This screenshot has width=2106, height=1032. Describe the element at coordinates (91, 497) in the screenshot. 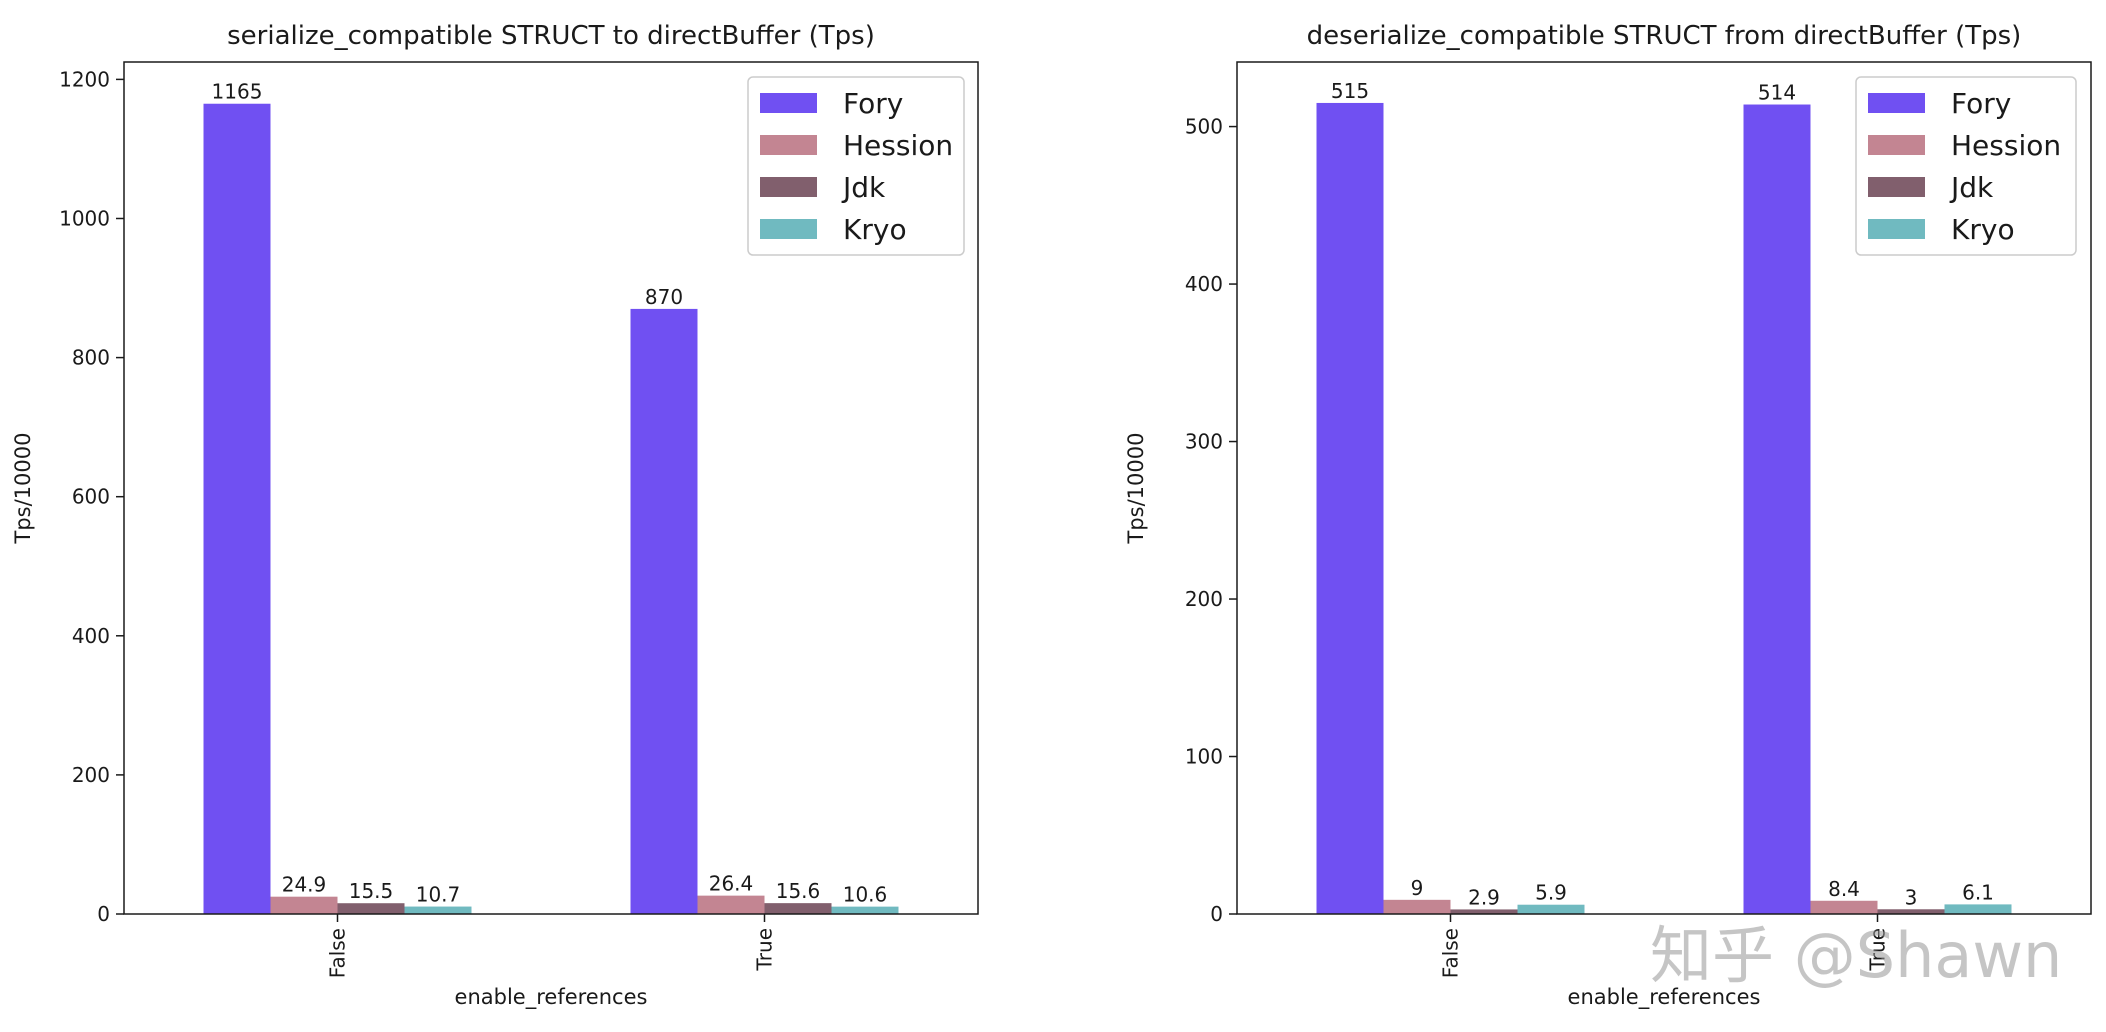

I see `y-tick-label: 600` at that location.